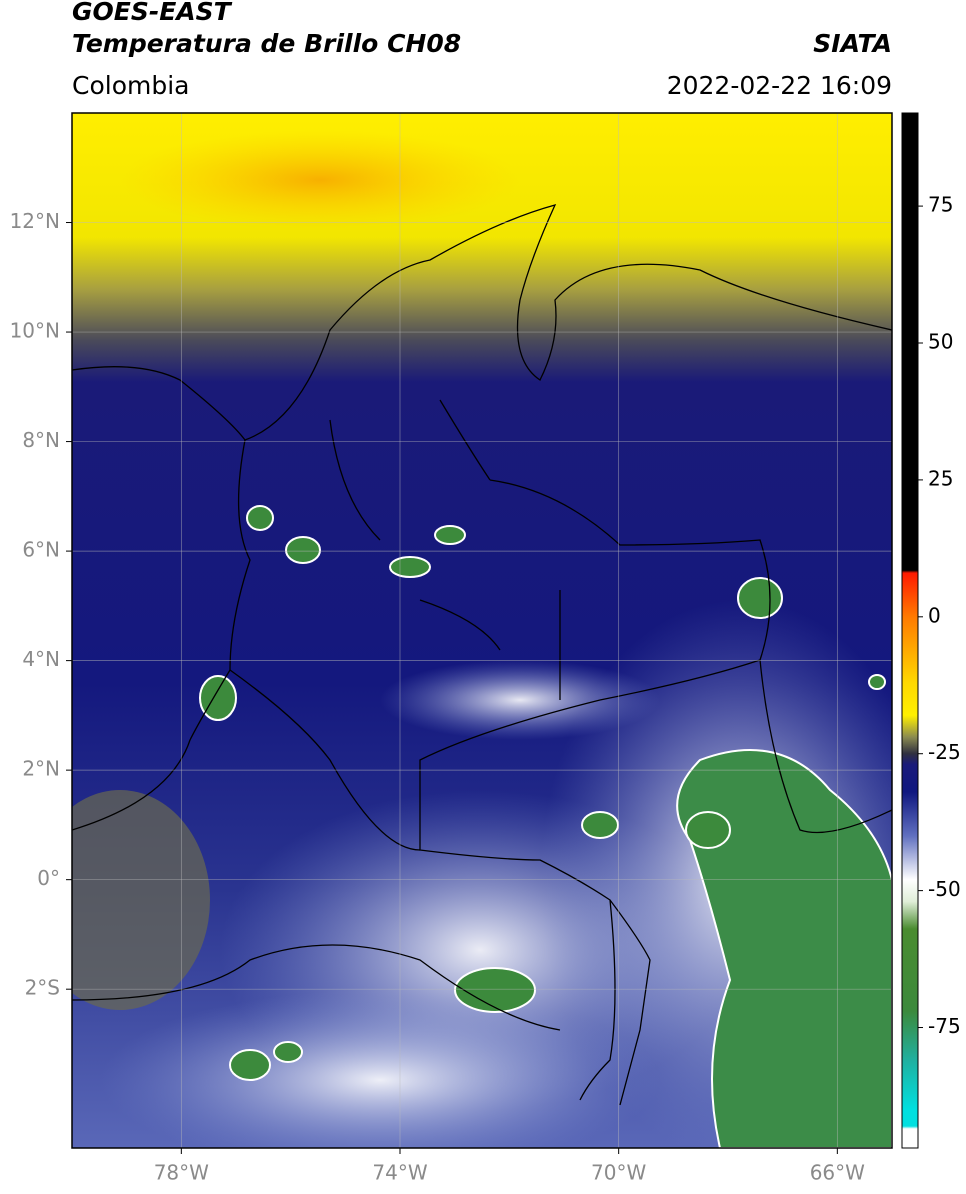 The height and width of the screenshot is (1194, 966). What do you see at coordinates (266, 43) in the screenshot?
I see `subtitle: Temperatura de Brillo CH08` at bounding box center [266, 43].